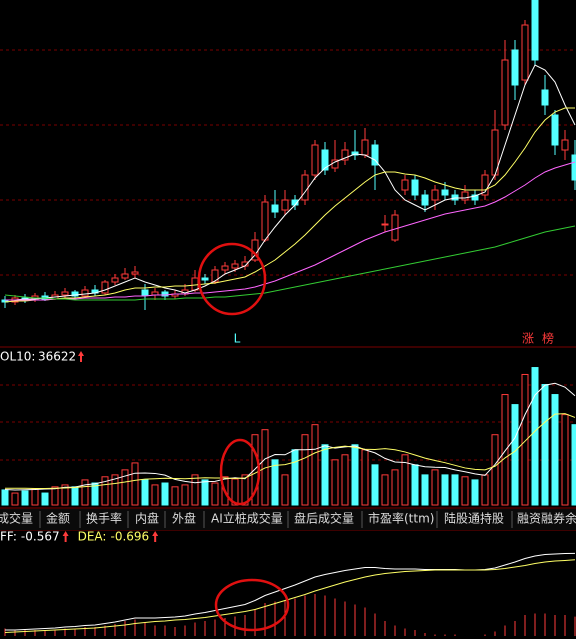 Image resolution: width=576 pixels, height=639 pixels. I want to click on legend-name: DEA:, so click(92, 537).